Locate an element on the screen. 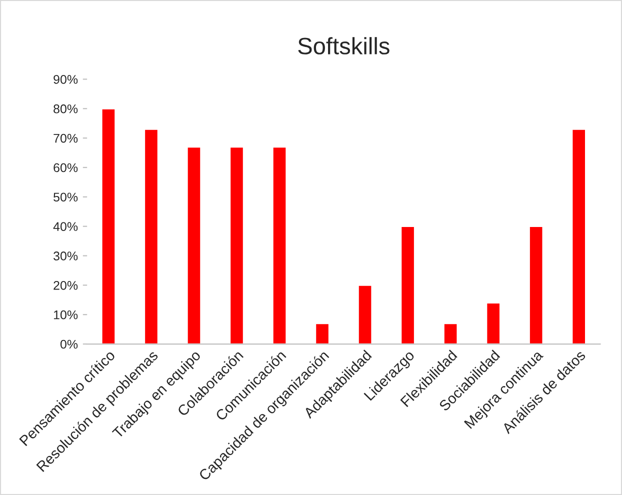 This screenshot has width=622, height=495. y-tick-label: 10% is located at coordinates (66, 315).